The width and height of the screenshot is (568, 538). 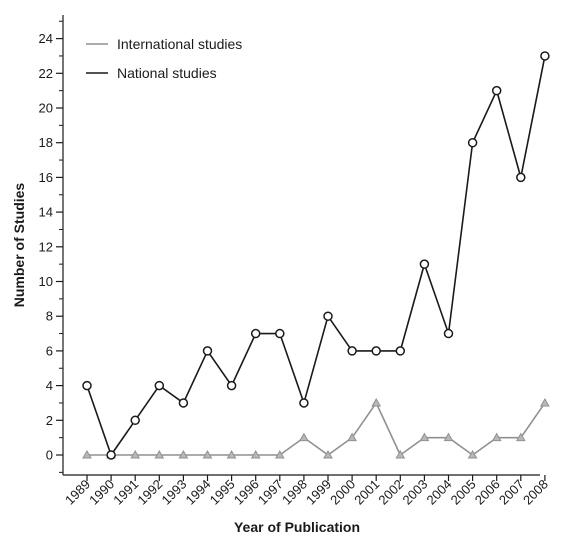 I want to click on x-tick-label: 2000, so click(x=342, y=492).